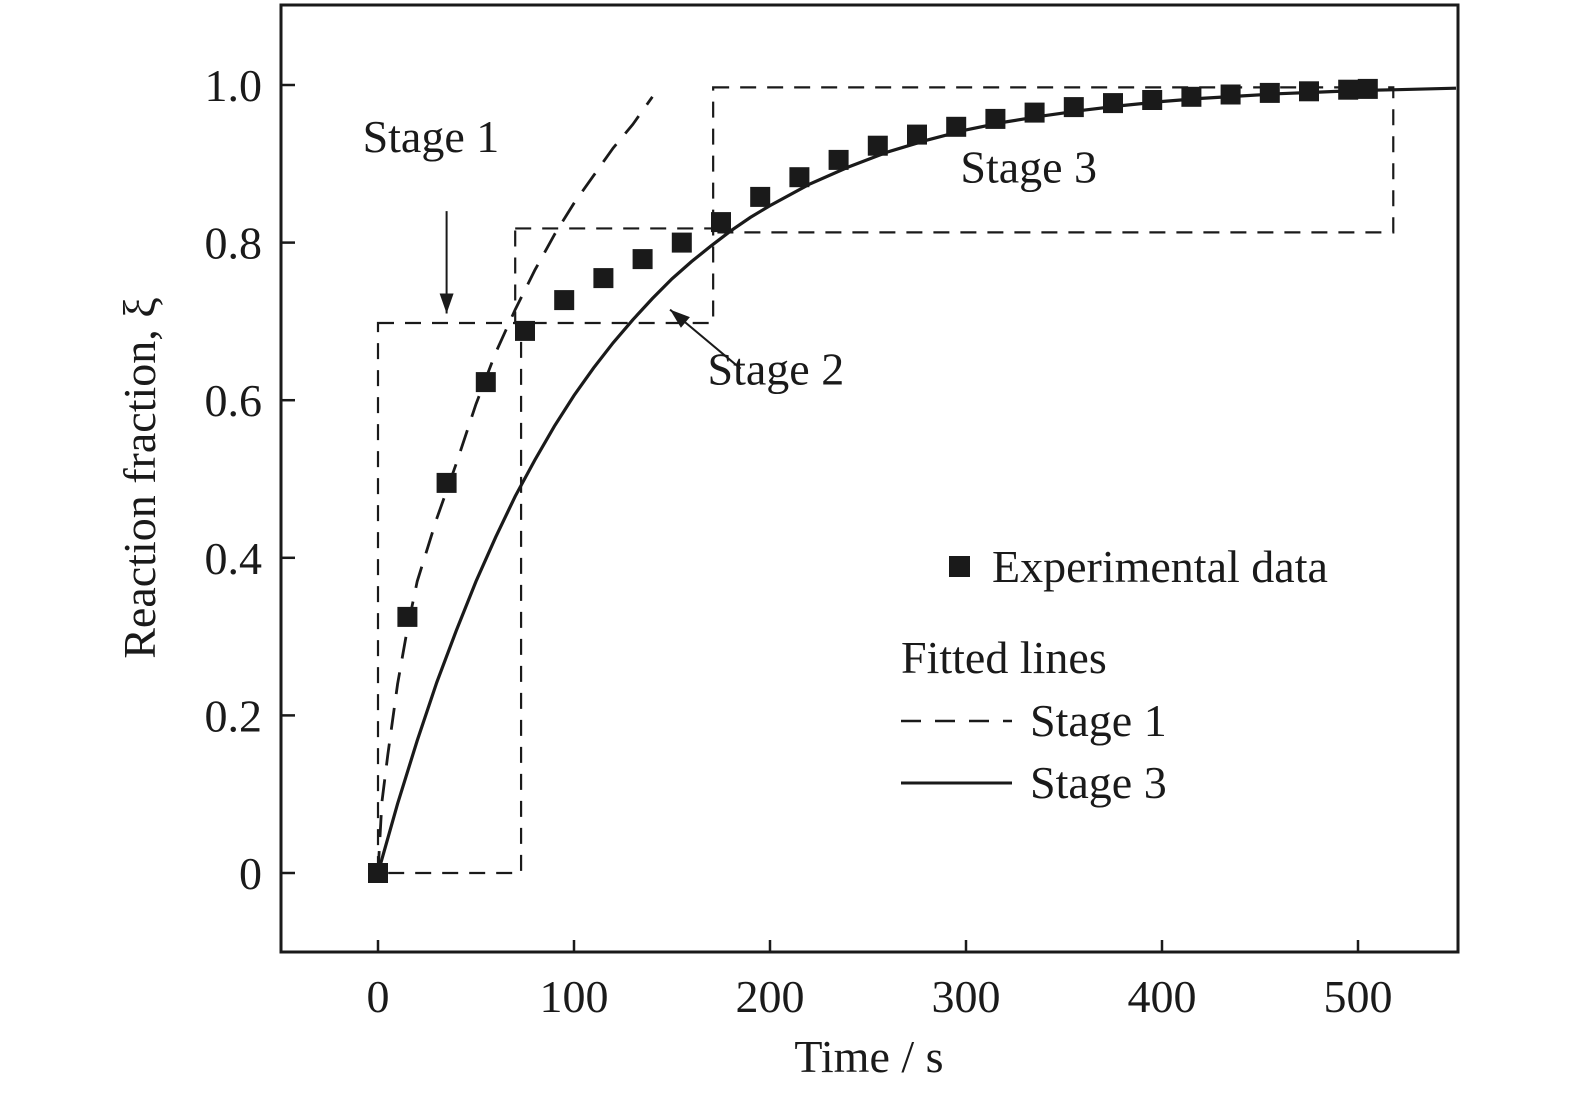  I want to click on annotation-stage-3: Stage 3, so click(1028, 167).